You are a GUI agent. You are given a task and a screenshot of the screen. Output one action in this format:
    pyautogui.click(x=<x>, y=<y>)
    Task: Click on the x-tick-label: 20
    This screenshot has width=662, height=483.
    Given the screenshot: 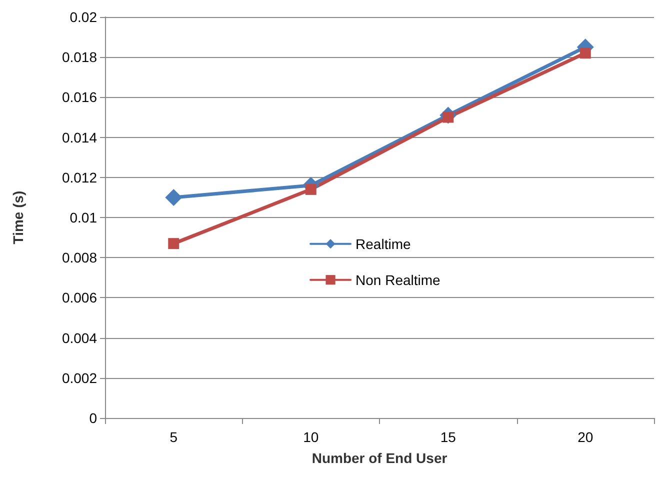 What is the action you would take?
    pyautogui.click(x=586, y=437)
    